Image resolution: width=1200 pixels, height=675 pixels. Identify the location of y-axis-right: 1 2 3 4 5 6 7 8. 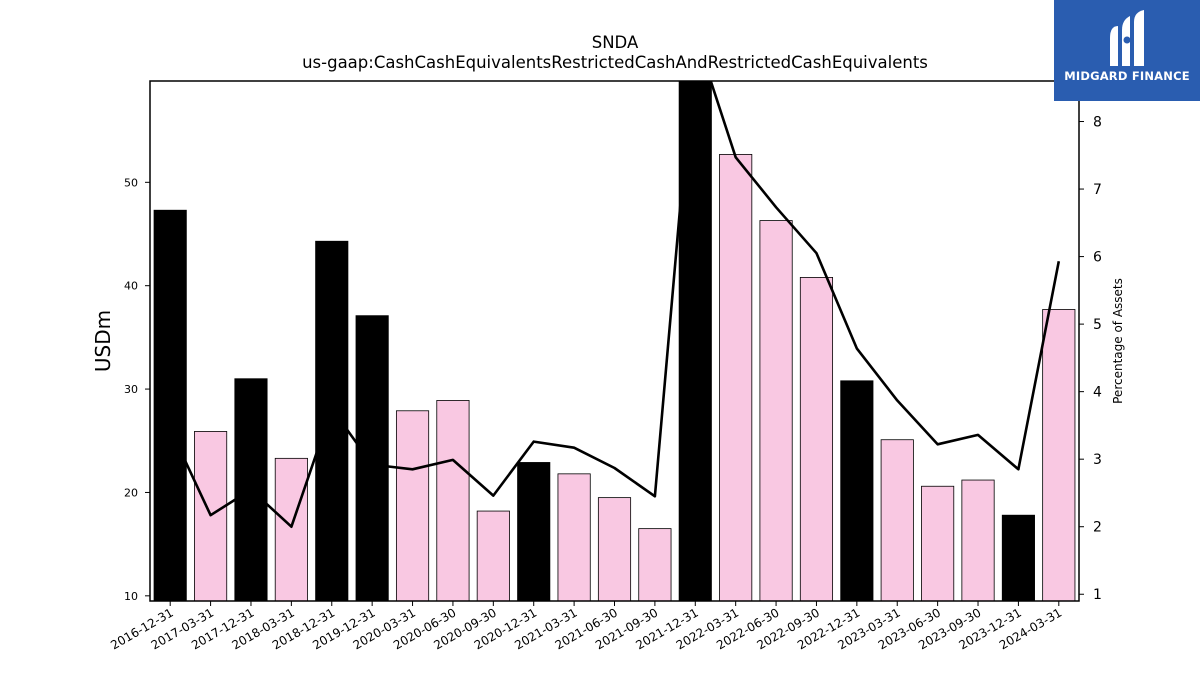
(1090, 359).